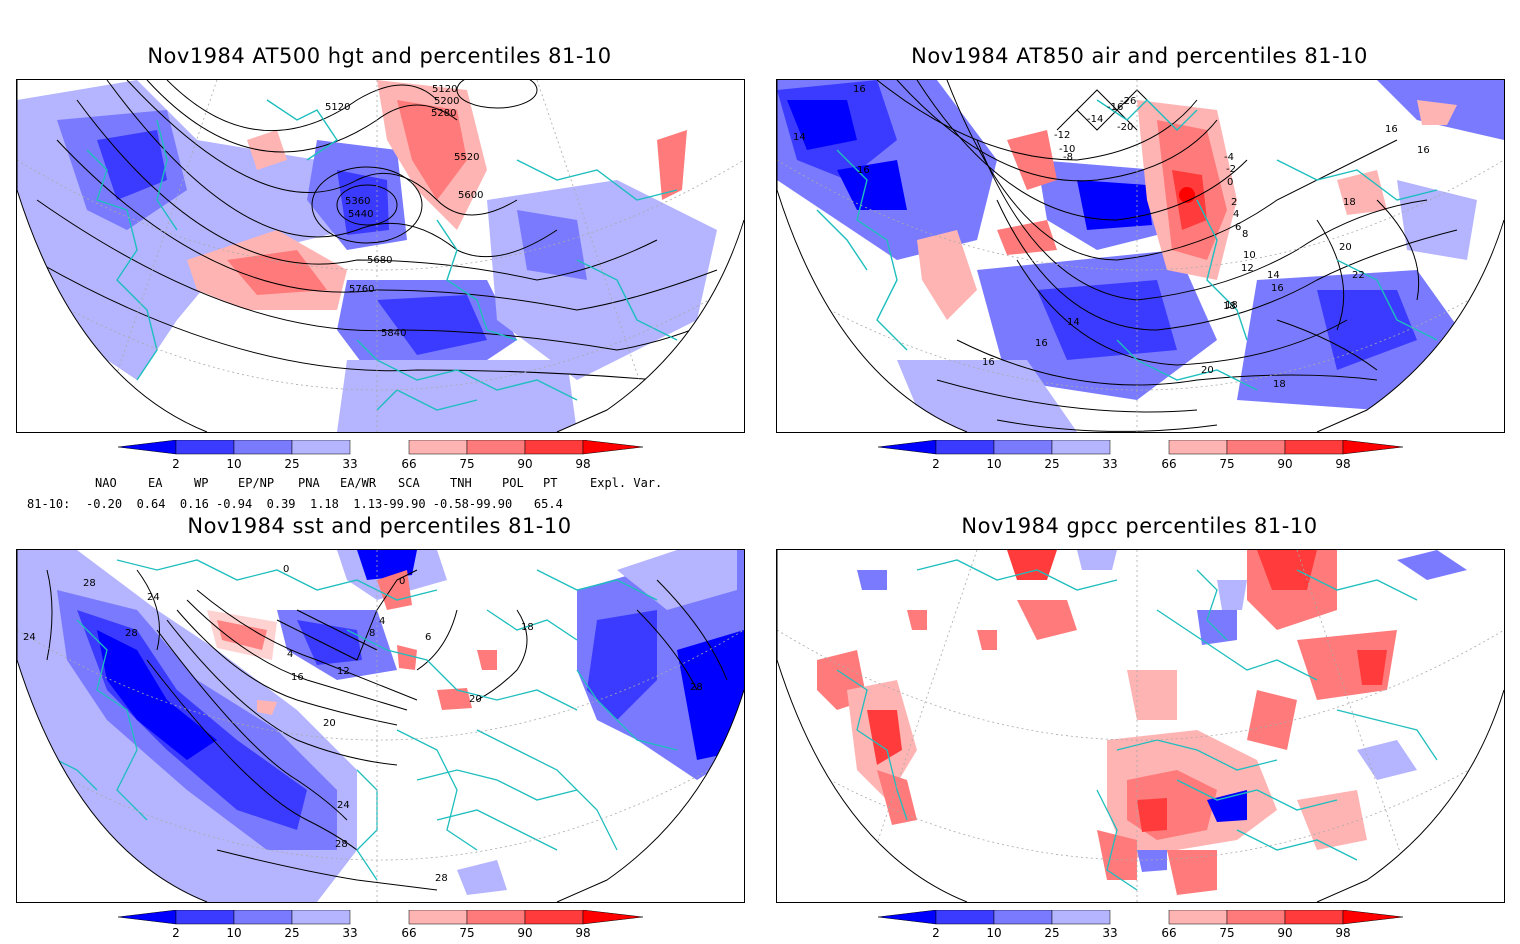 This screenshot has width=1520, height=944. What do you see at coordinates (443, 113) in the screenshot?
I see `contour-label: 5280` at bounding box center [443, 113].